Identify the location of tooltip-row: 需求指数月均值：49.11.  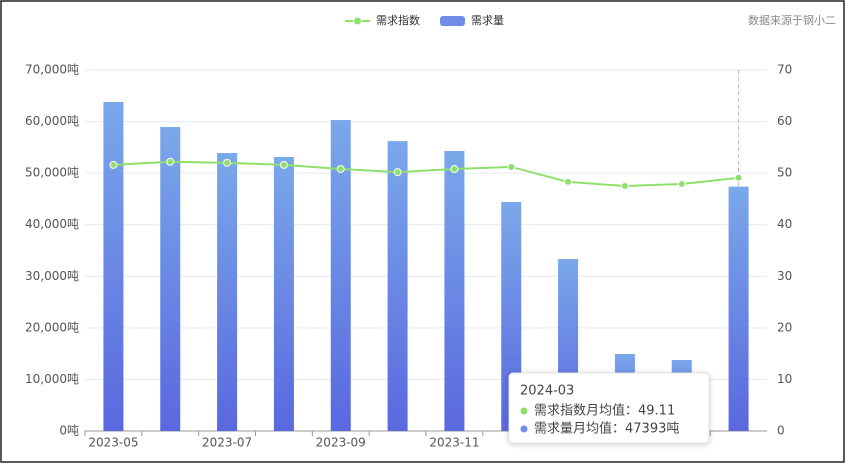
(604, 411).